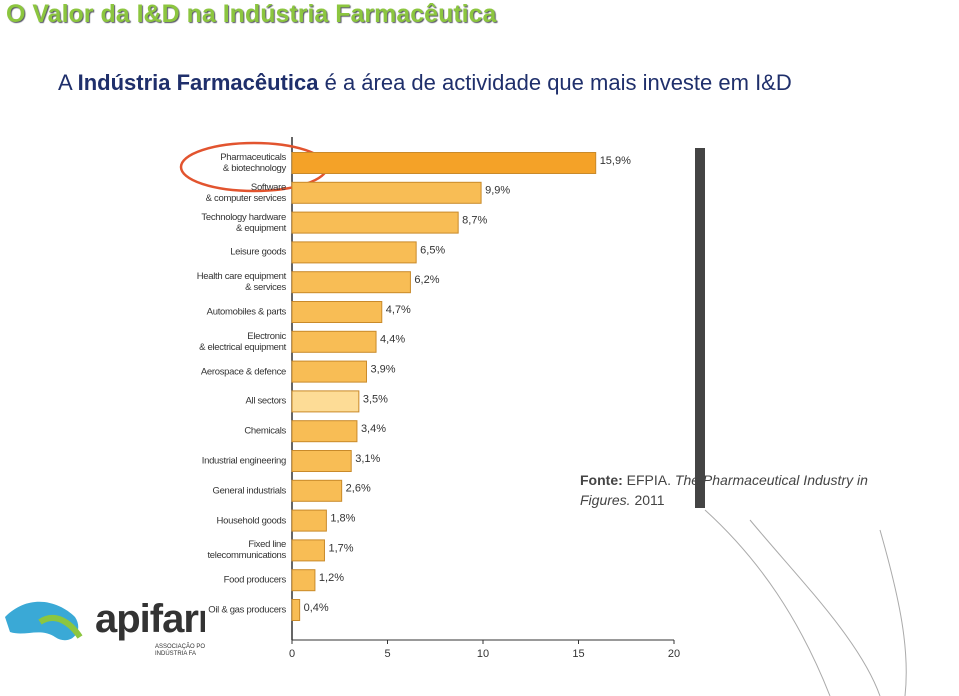  Describe the element at coordinates (674, 654) in the screenshot. I see `x-tick-label: 20` at that location.